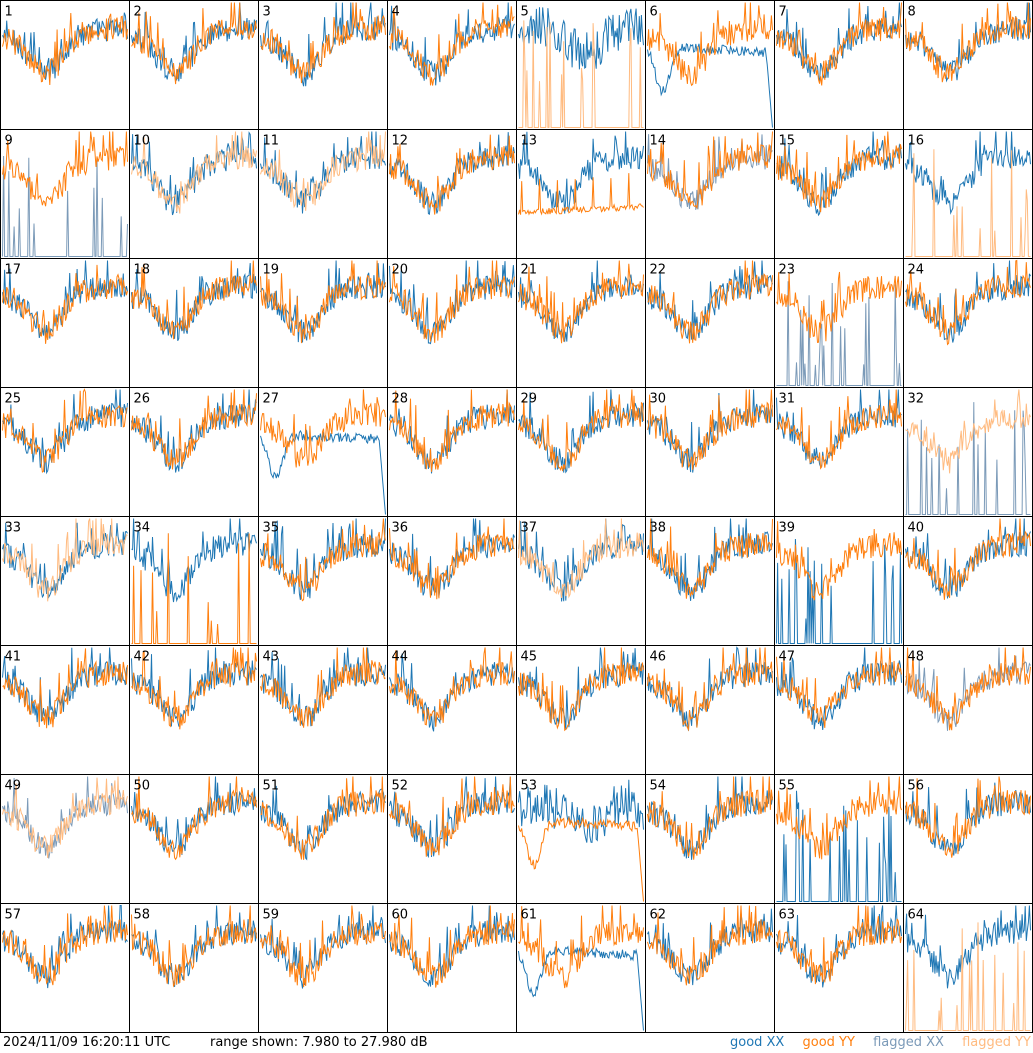  Describe the element at coordinates (658, 528) in the screenshot. I see `panel-label: 38` at that location.